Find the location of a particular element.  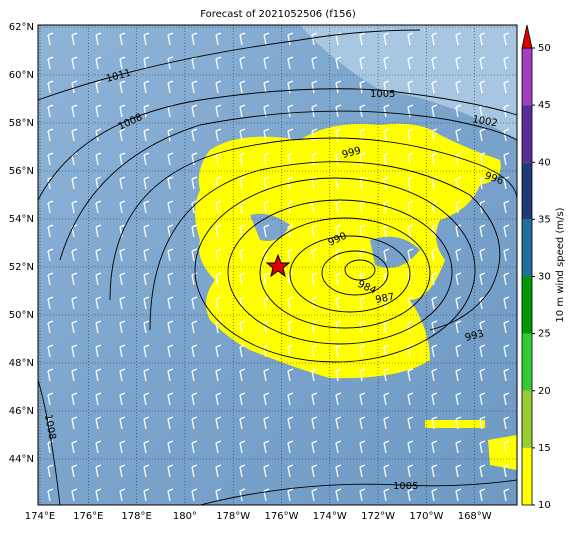

lat-label: 50°N is located at coordinates (21, 315).